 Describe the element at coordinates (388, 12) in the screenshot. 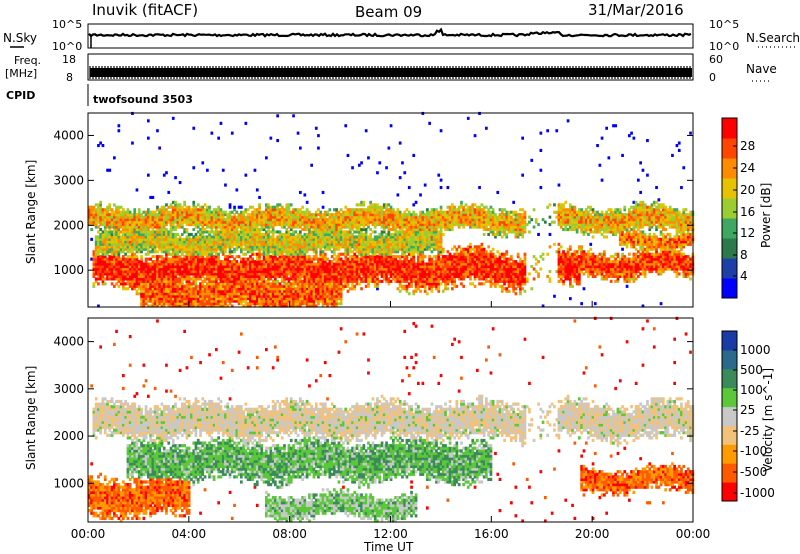

I see `beam-title: Beam 09` at that location.